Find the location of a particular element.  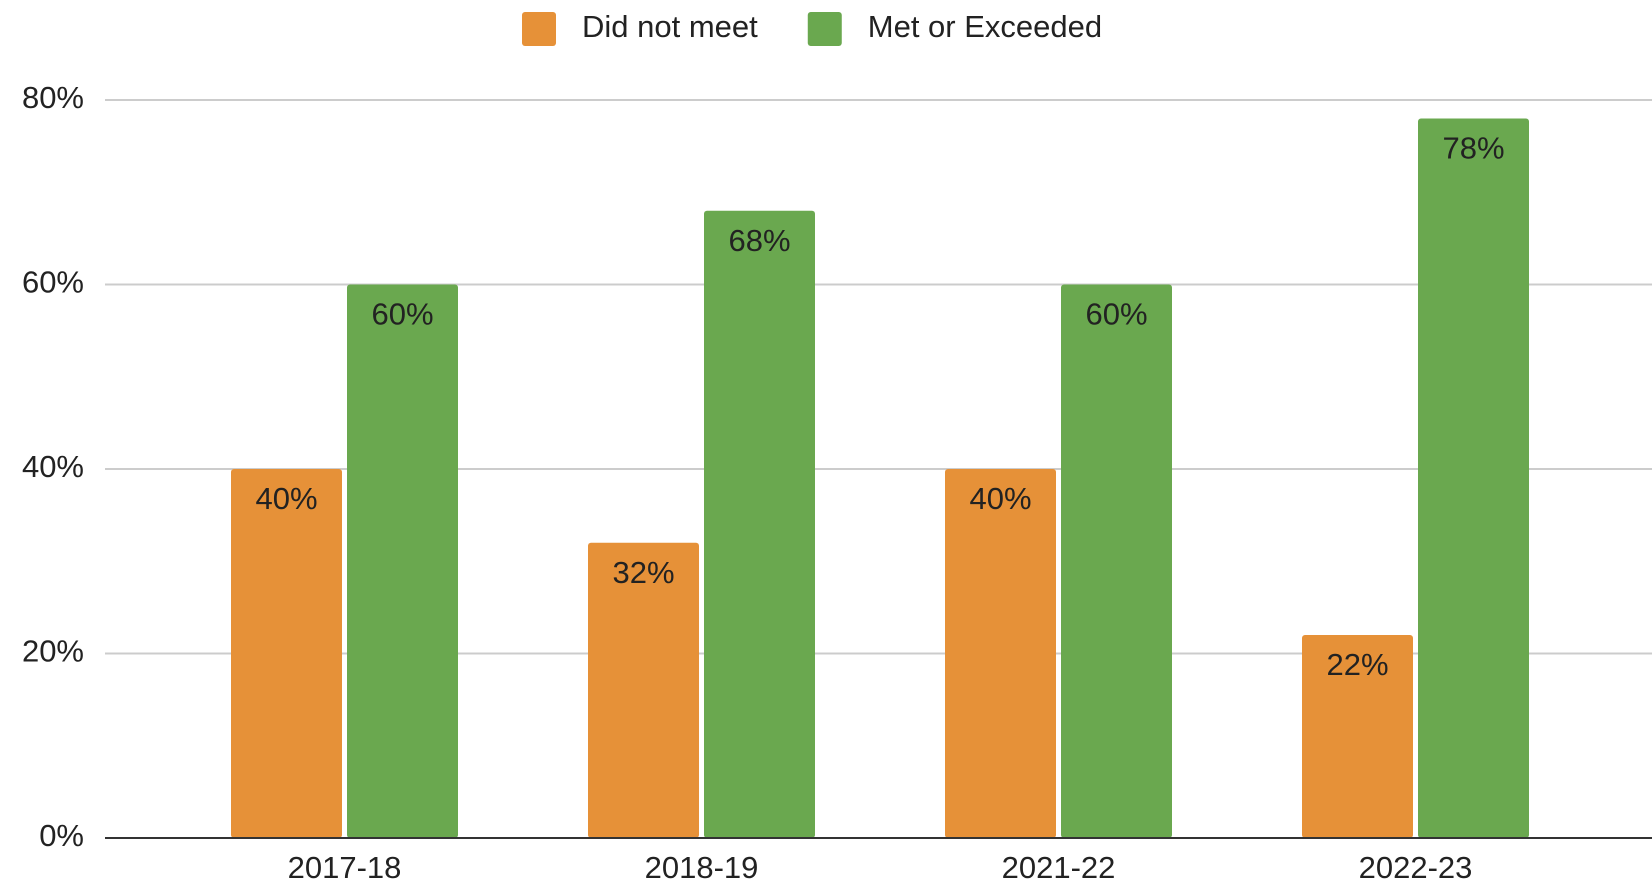

x-tick-label: 2017-18 is located at coordinates (345, 867).